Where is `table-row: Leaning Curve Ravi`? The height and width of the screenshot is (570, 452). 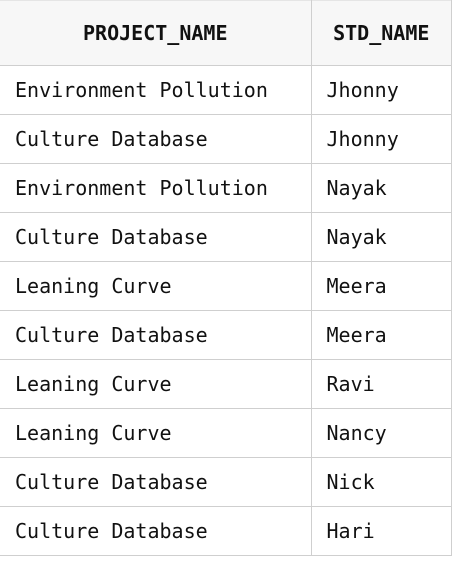
table-row: Leaning Curve Ravi is located at coordinates (226, 384).